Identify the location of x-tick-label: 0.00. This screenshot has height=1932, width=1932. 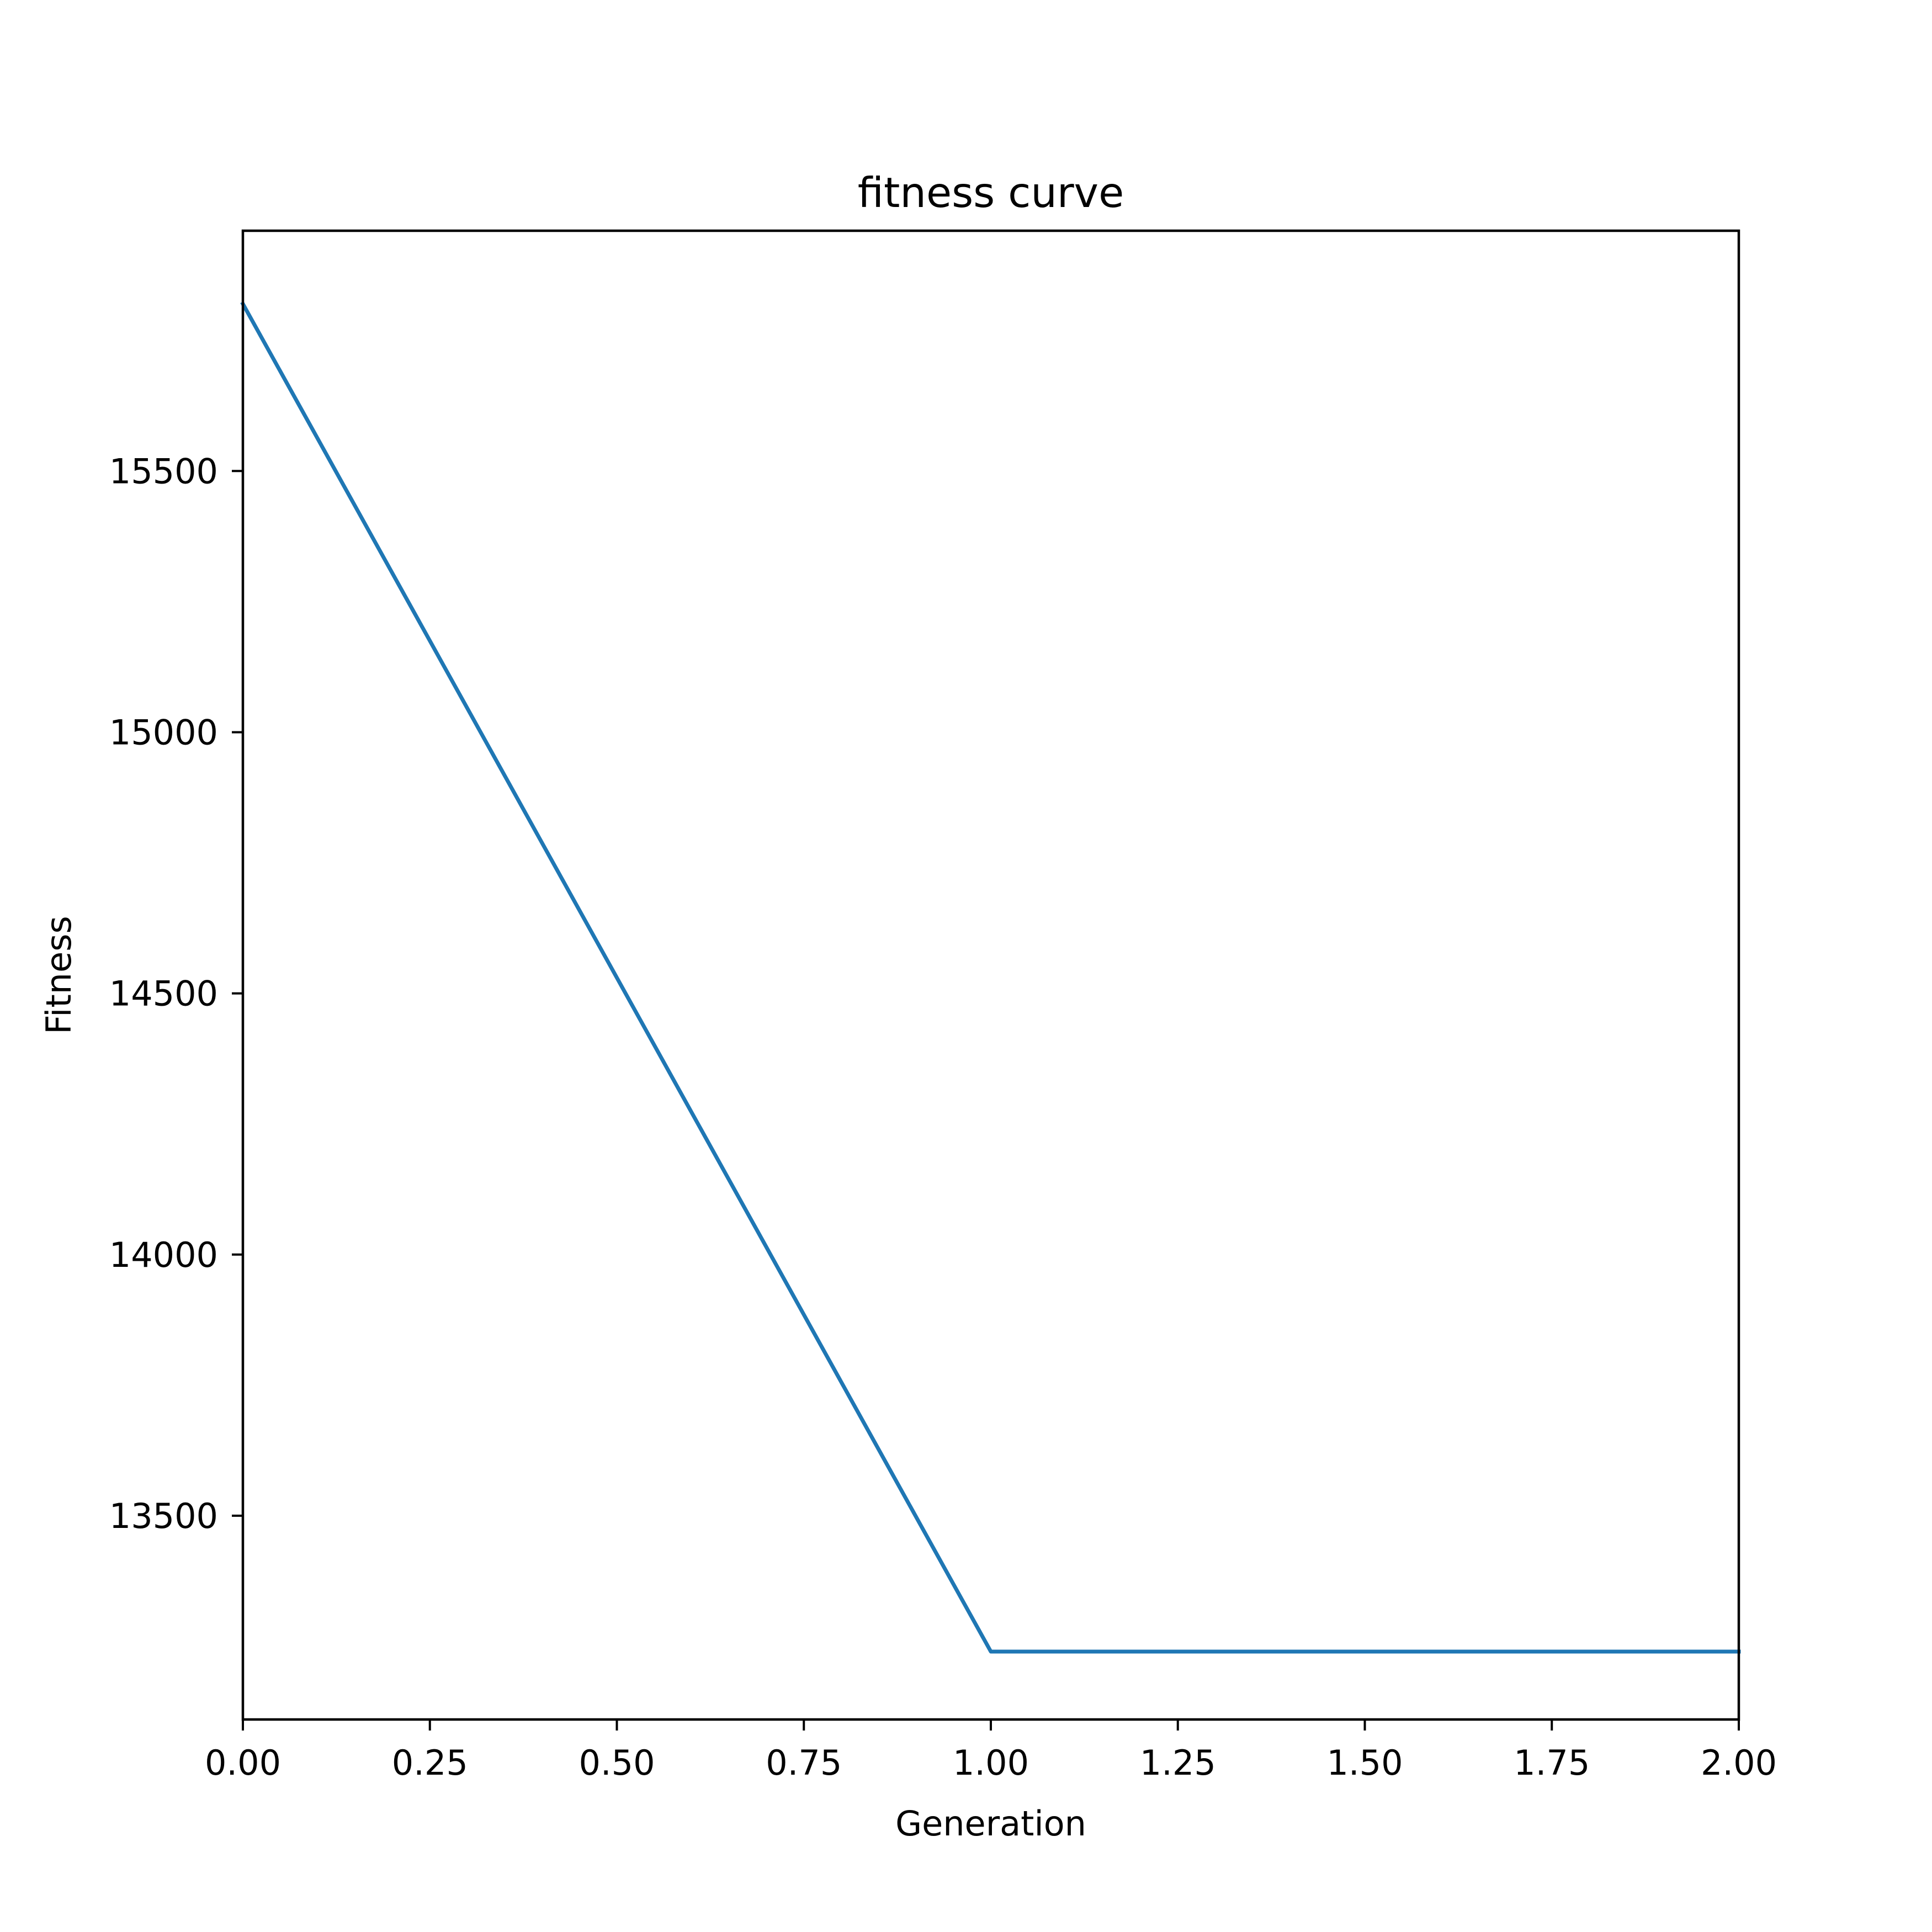
(243, 1763).